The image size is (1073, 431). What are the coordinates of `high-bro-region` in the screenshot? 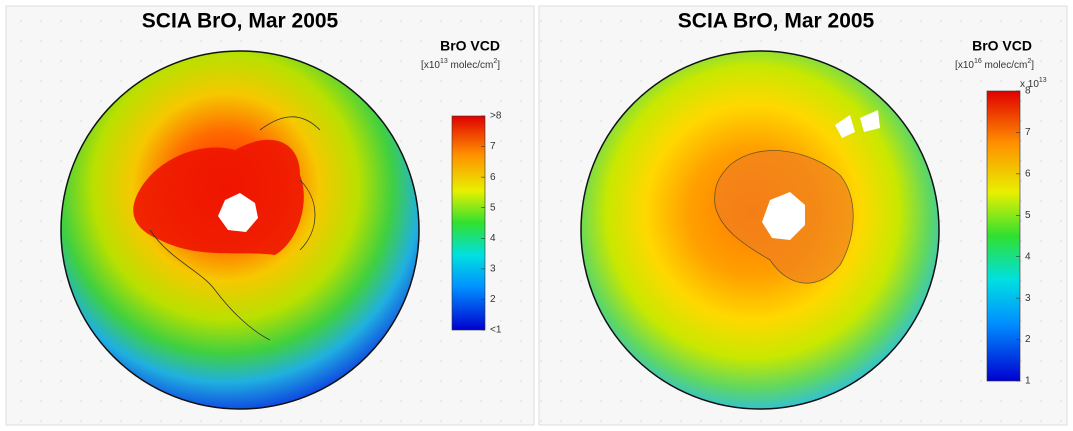 It's located at (218, 197).